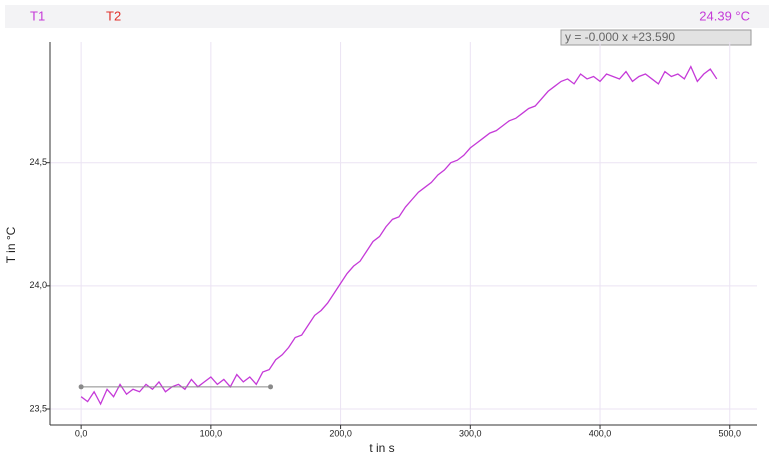  I want to click on x-tick-label: 0,0, so click(81, 433).